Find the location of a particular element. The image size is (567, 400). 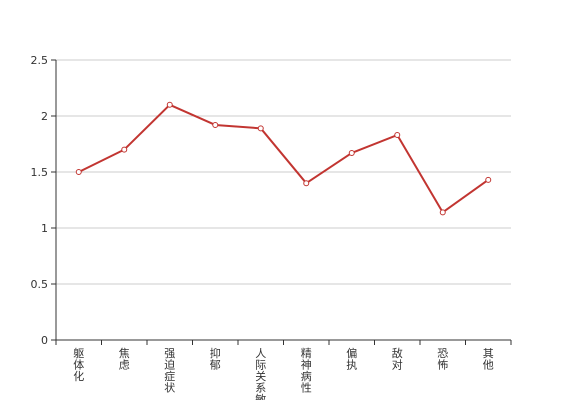

y-tick-label: 2.5 is located at coordinates (40, 60).